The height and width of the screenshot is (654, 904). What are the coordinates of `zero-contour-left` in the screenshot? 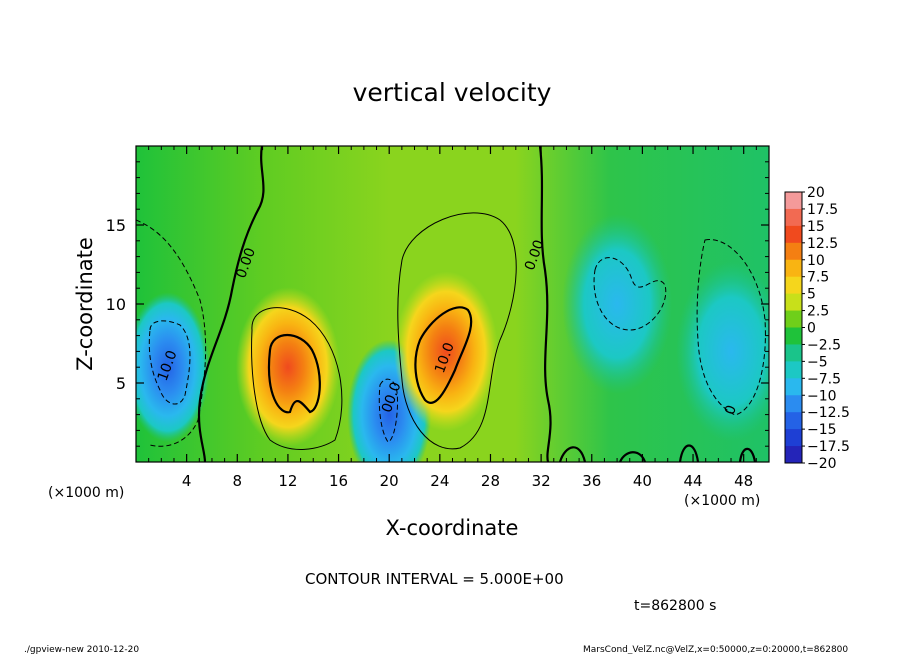 It's located at (231, 304).